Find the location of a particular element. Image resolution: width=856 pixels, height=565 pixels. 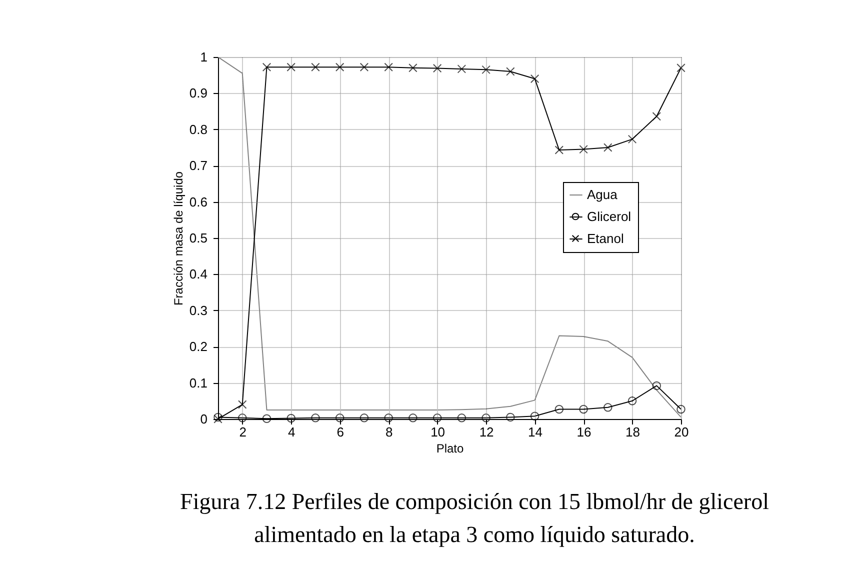

y-tick-label: 0.6 is located at coordinates (198, 202).